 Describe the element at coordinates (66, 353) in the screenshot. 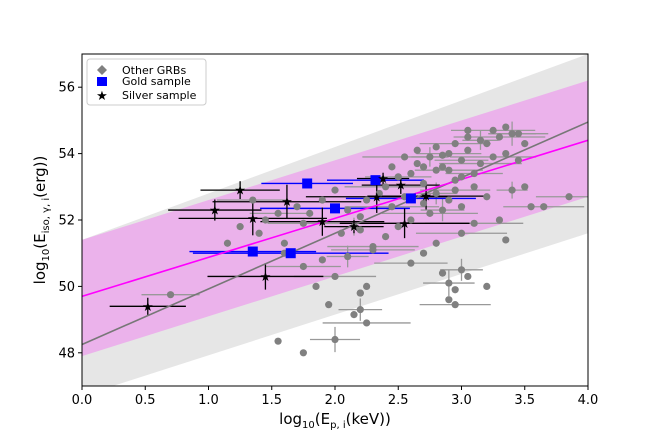

I see `y-tick-label: 48` at that location.